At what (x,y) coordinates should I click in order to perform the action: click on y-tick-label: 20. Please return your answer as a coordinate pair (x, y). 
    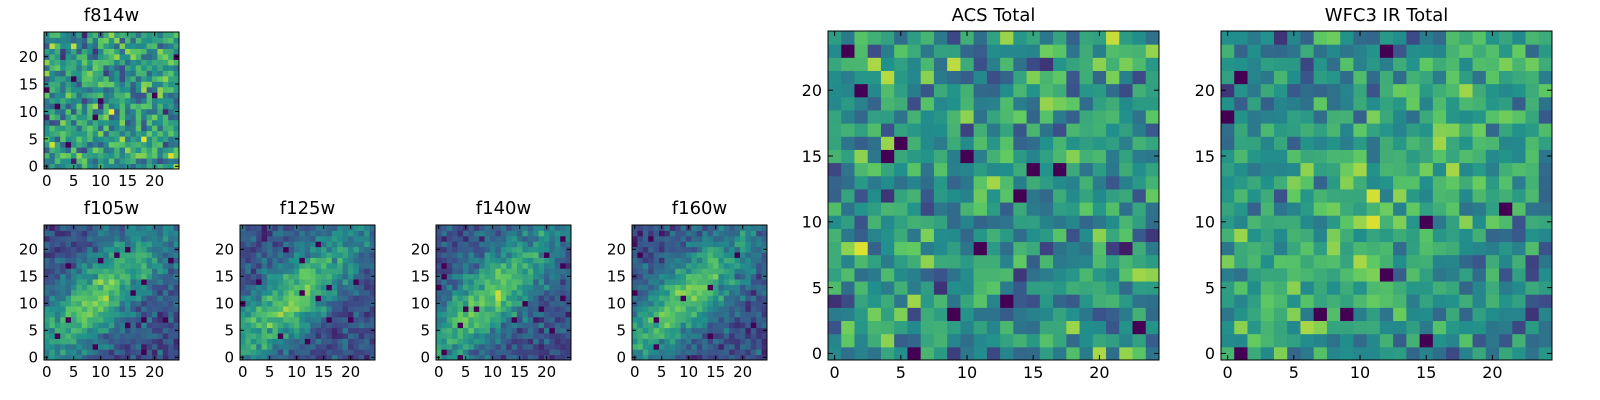
    Looking at the image, I should click on (1205, 90).